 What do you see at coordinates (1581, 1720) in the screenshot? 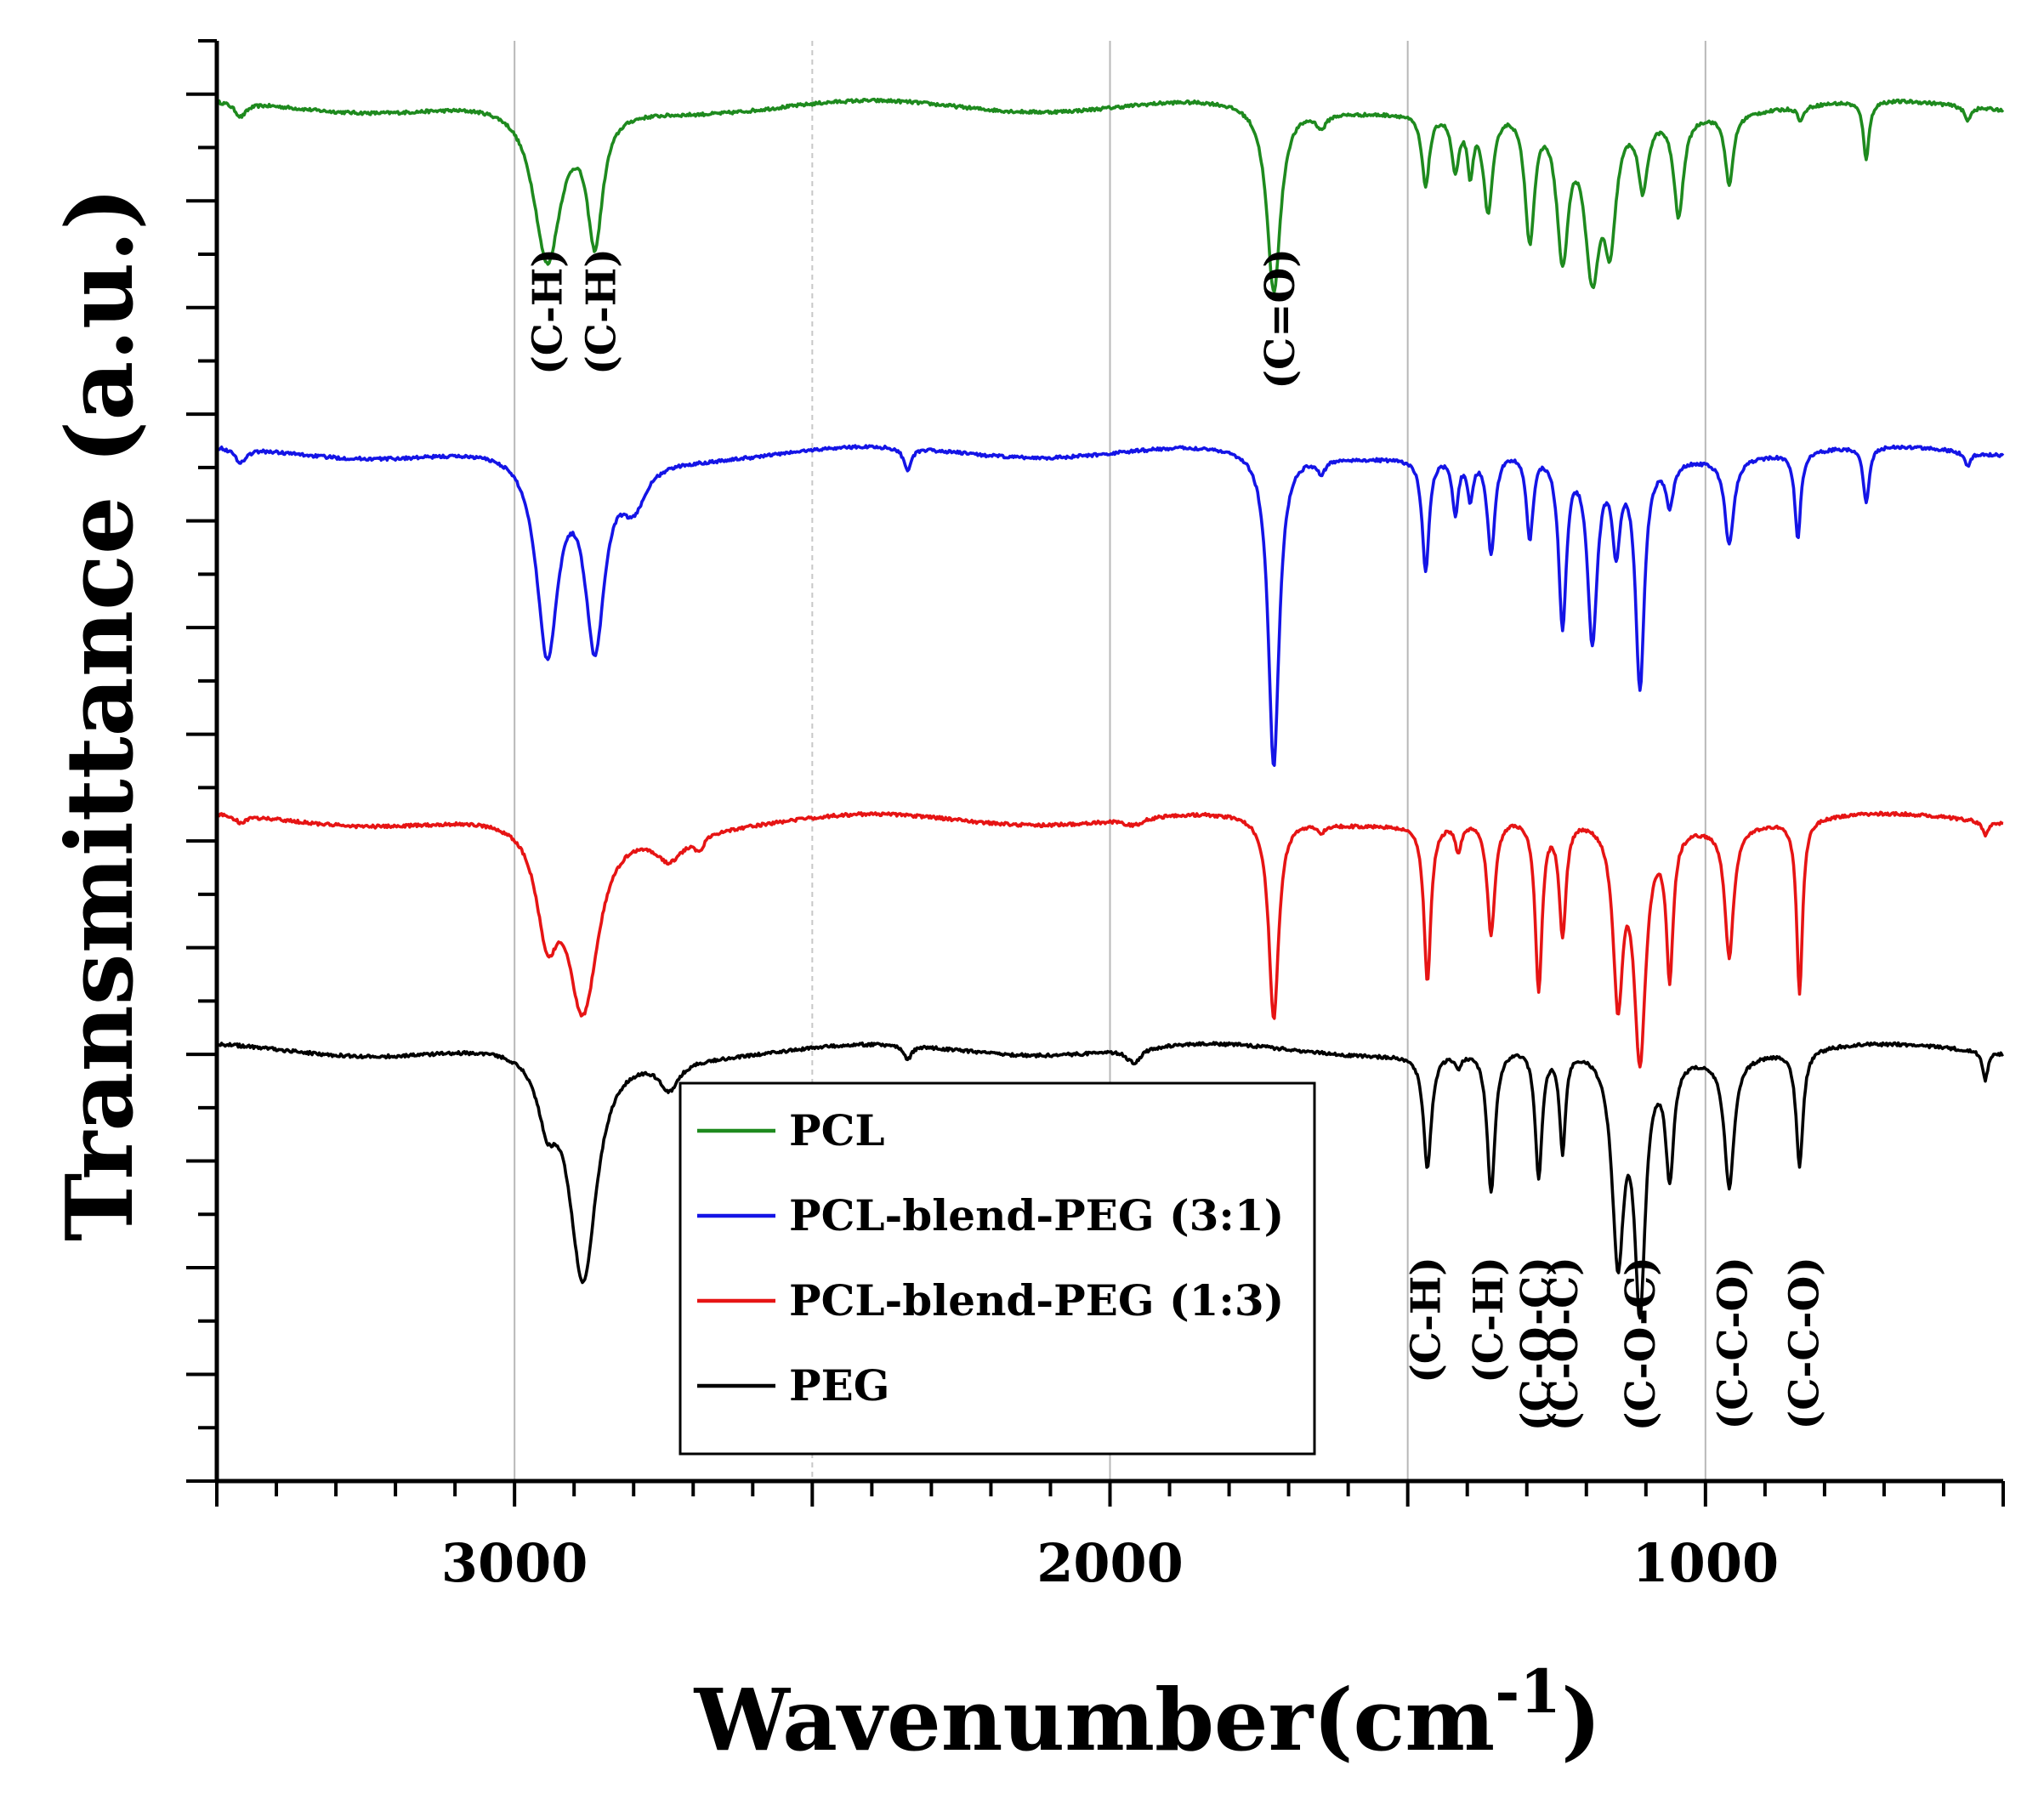
I see `x-axis-label-tail: )` at bounding box center [1581, 1720].